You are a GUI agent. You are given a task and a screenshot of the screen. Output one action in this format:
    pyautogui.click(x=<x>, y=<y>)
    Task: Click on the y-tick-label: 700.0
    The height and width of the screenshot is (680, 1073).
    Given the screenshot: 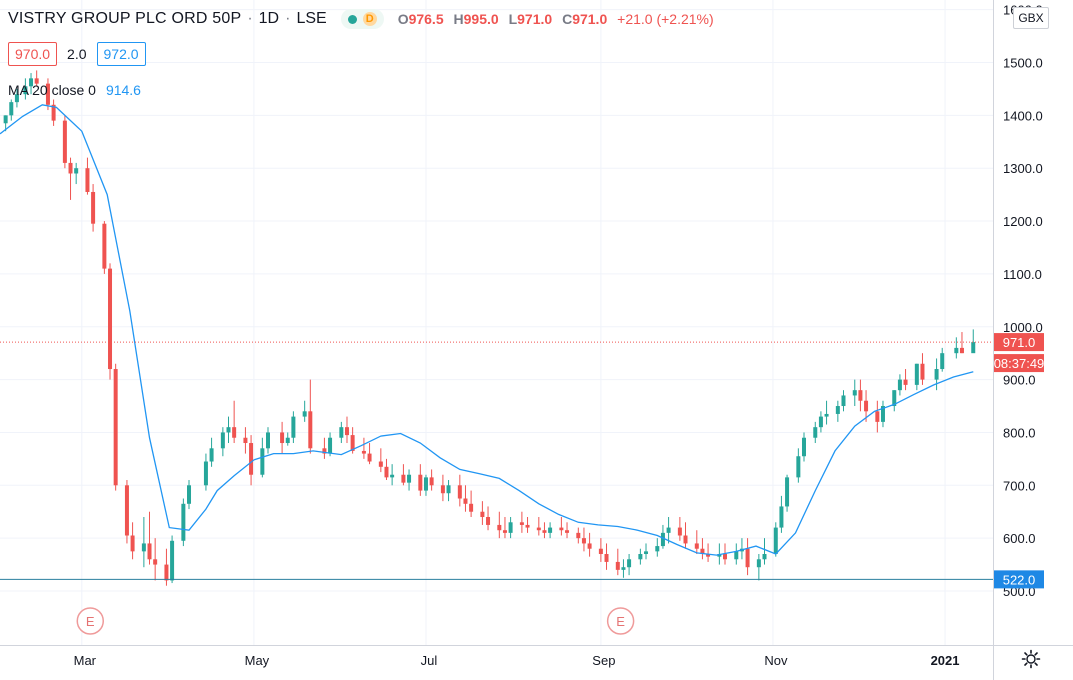 What is the action you would take?
    pyautogui.click(x=1019, y=485)
    